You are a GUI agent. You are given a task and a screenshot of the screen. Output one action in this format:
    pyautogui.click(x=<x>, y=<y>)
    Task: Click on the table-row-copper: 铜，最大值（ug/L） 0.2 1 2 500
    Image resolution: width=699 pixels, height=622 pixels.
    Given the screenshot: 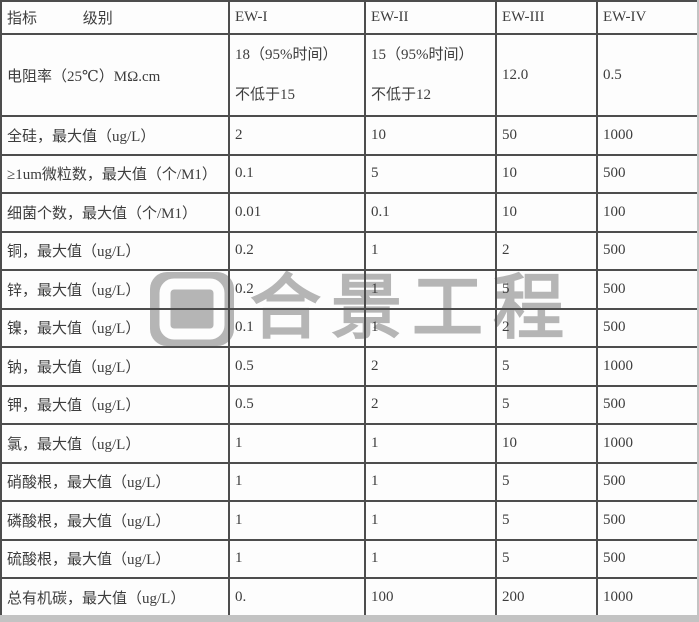 What is the action you would take?
    pyautogui.click(x=348, y=250)
    